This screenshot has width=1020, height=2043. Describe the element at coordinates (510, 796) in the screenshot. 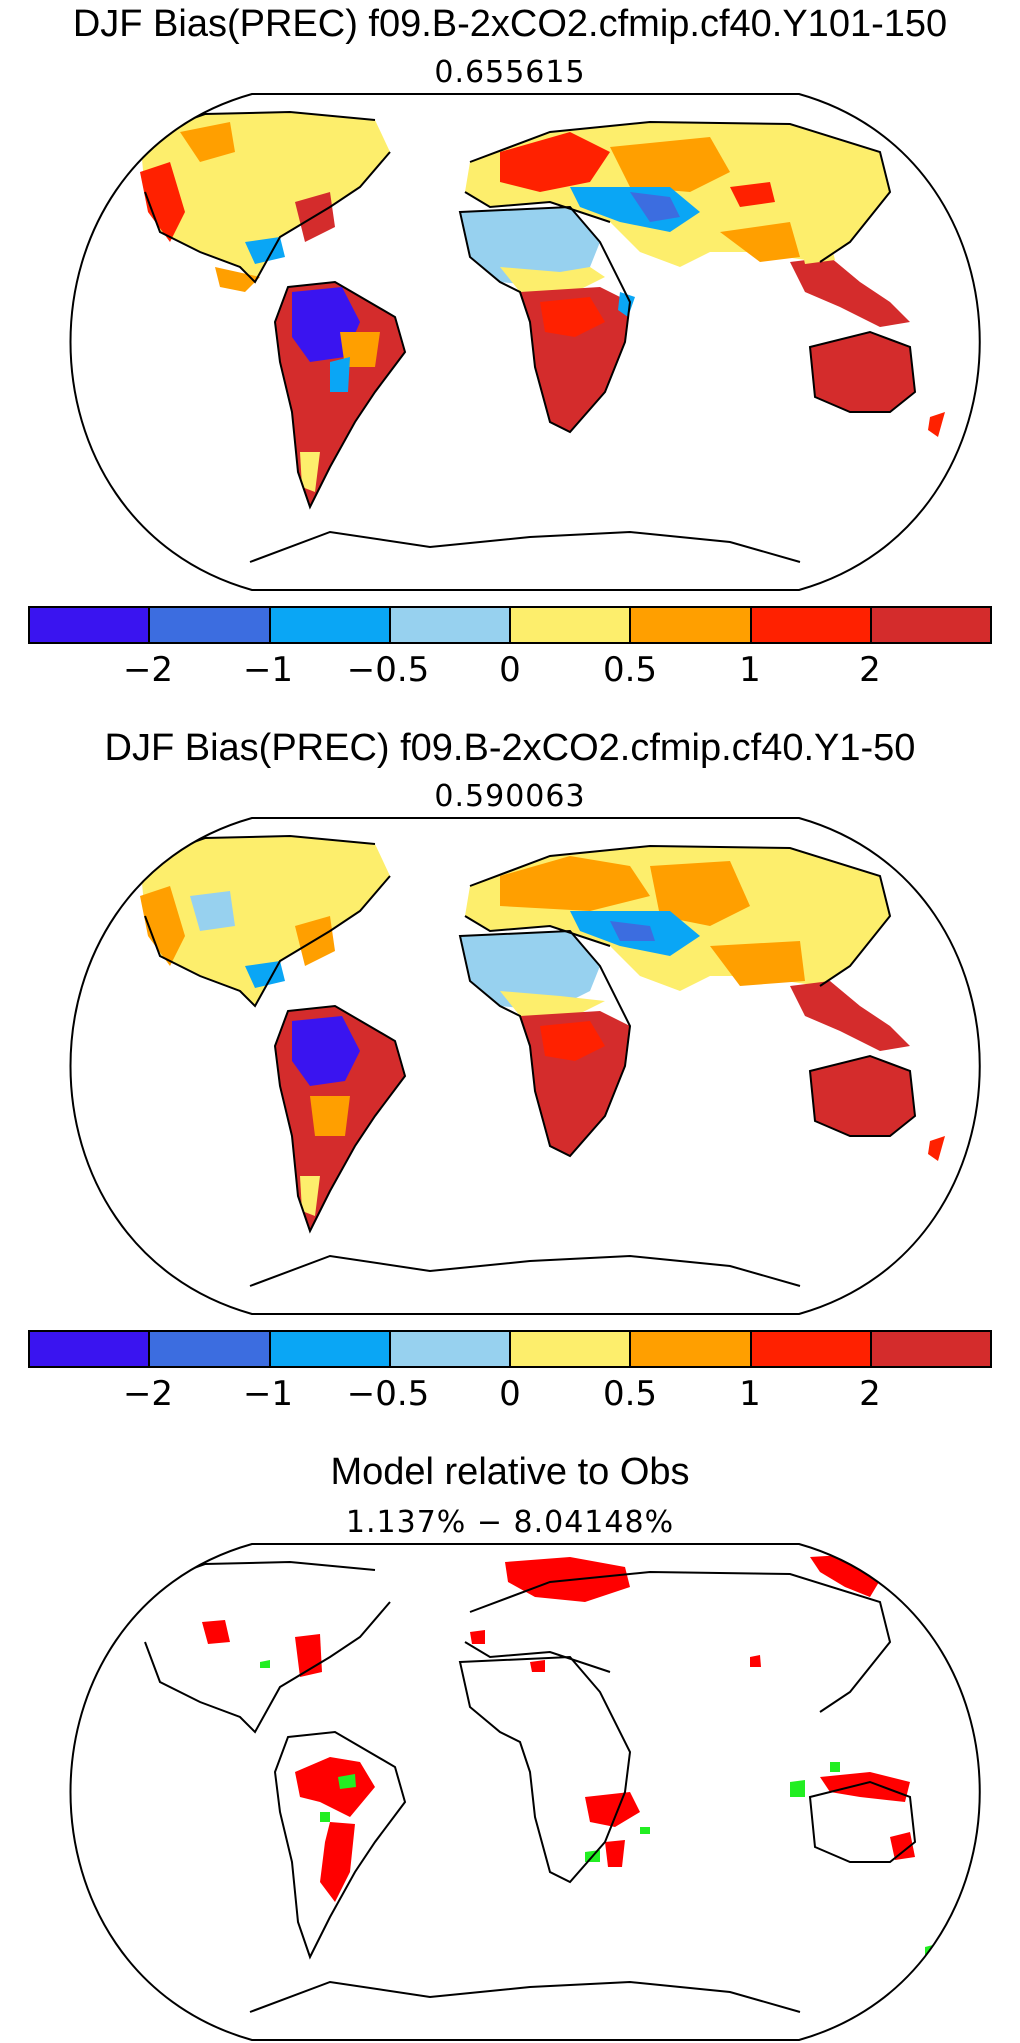

I see `panel-2-value: 0.590063` at that location.